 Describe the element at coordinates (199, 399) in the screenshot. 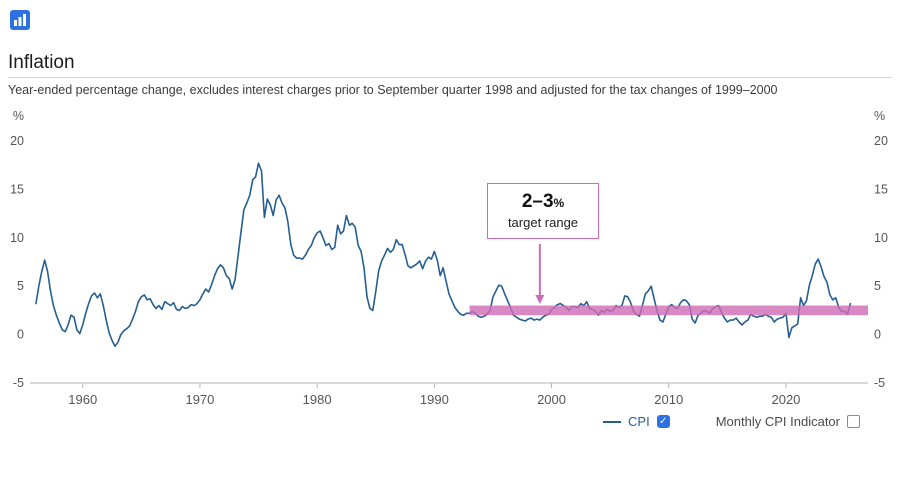

I see `x-tick-label: 1970` at that location.